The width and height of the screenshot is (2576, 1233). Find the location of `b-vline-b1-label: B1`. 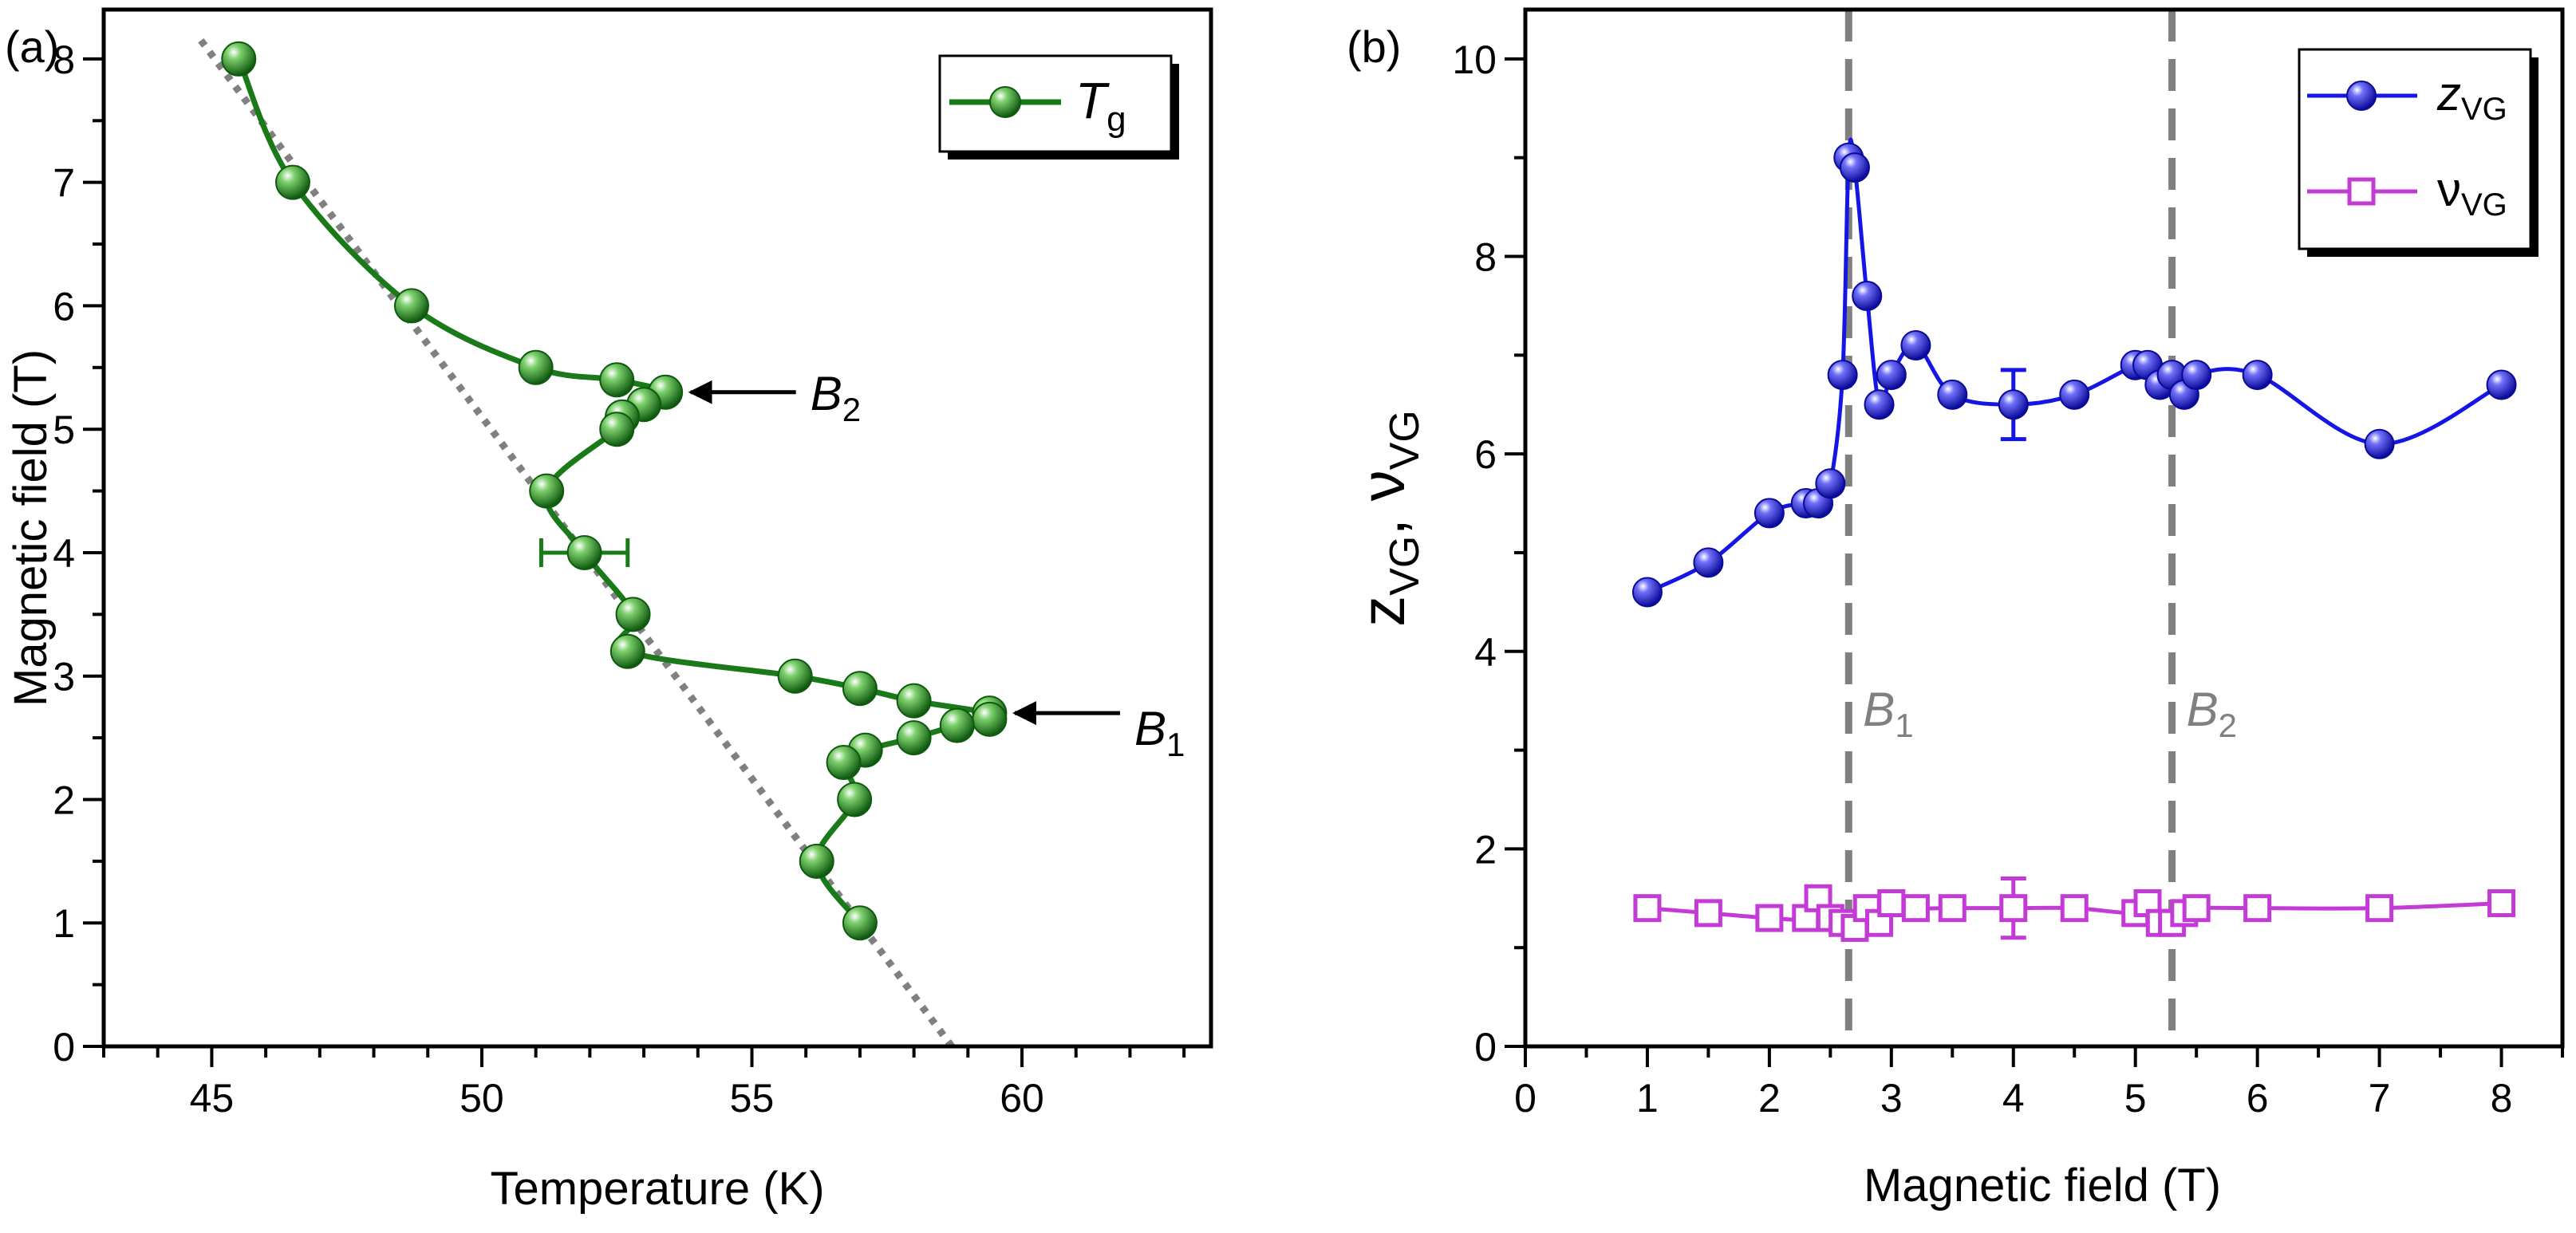

b-vline-b1-label: B1 is located at coordinates (1888, 713).